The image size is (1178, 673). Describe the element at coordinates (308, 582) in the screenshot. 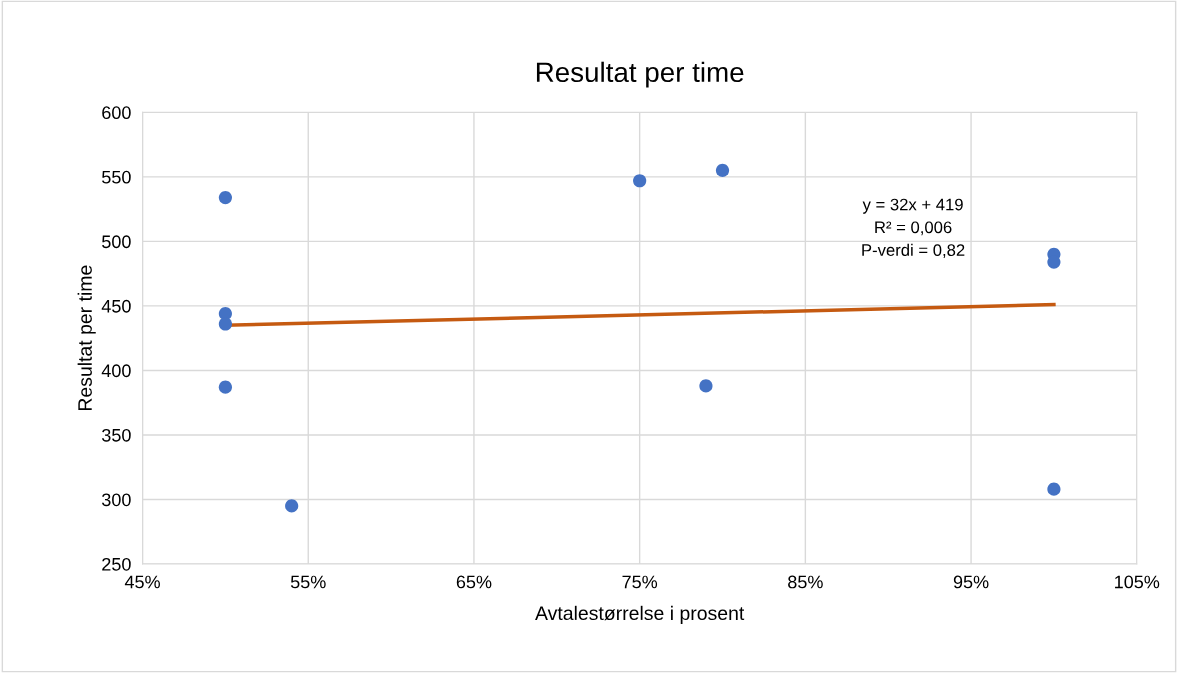

I see `x-tick-label: 55%` at that location.